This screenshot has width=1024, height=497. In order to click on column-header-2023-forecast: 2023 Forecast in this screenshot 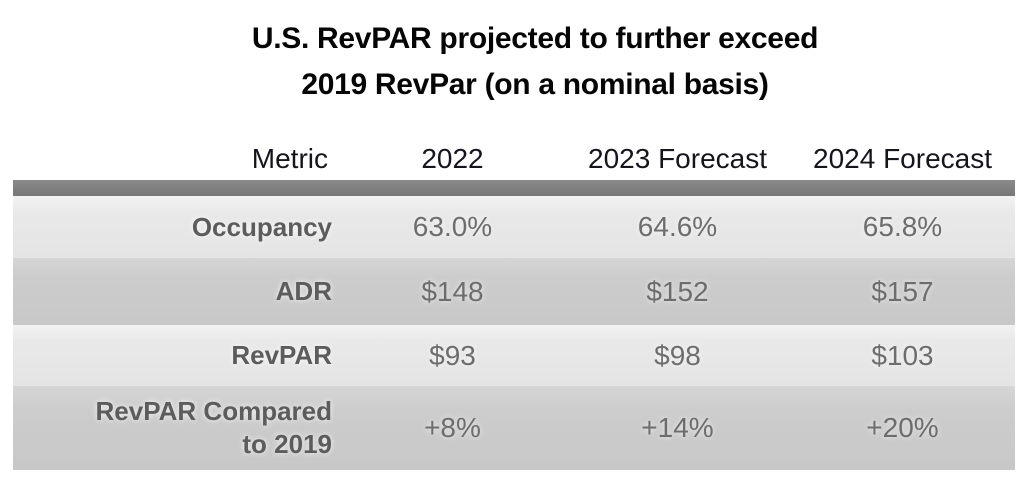, I will do `click(677, 158)`.